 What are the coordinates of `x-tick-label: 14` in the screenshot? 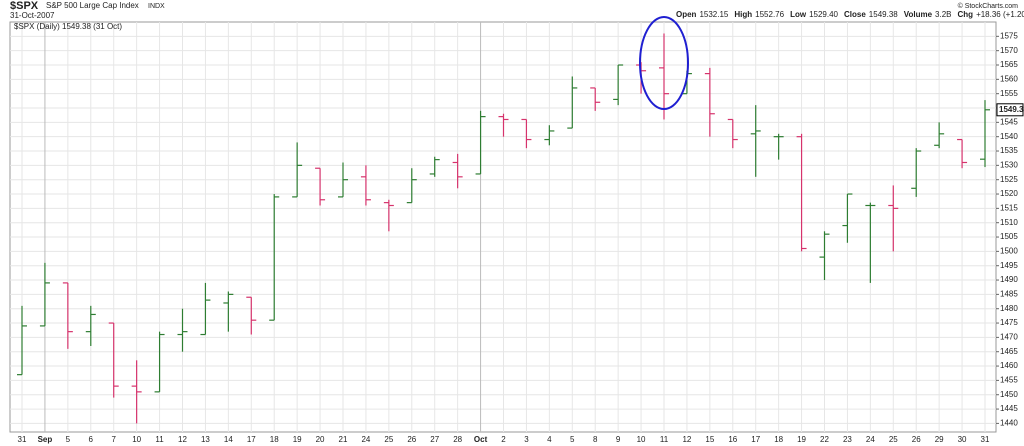 It's located at (228, 439).